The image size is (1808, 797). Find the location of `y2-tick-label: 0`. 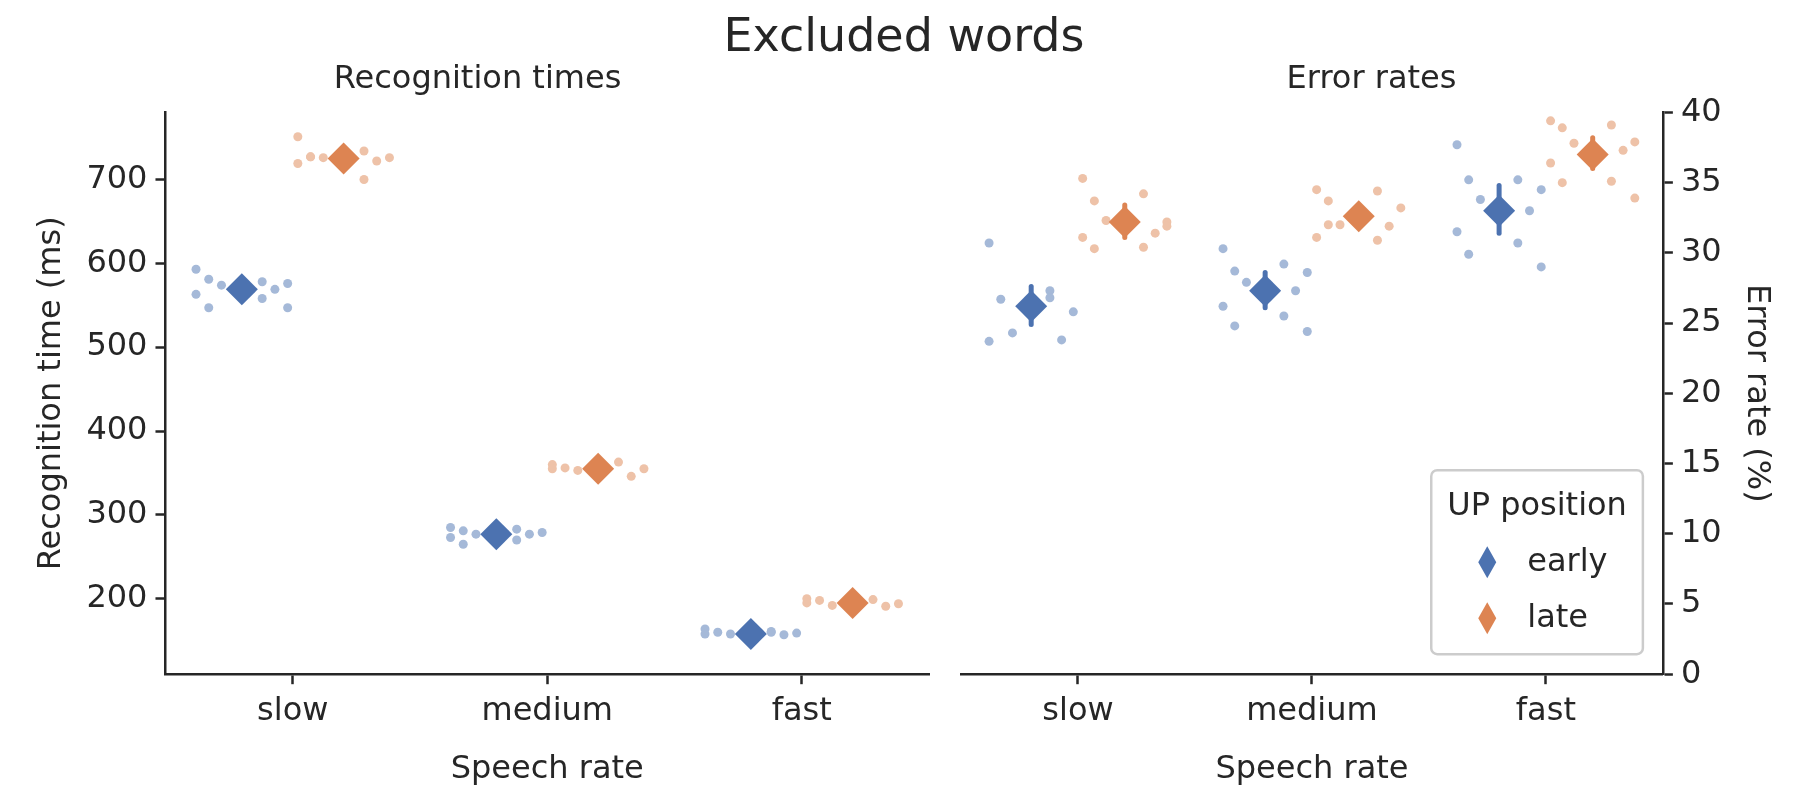

y2-tick-label: 0 is located at coordinates (1691, 671).